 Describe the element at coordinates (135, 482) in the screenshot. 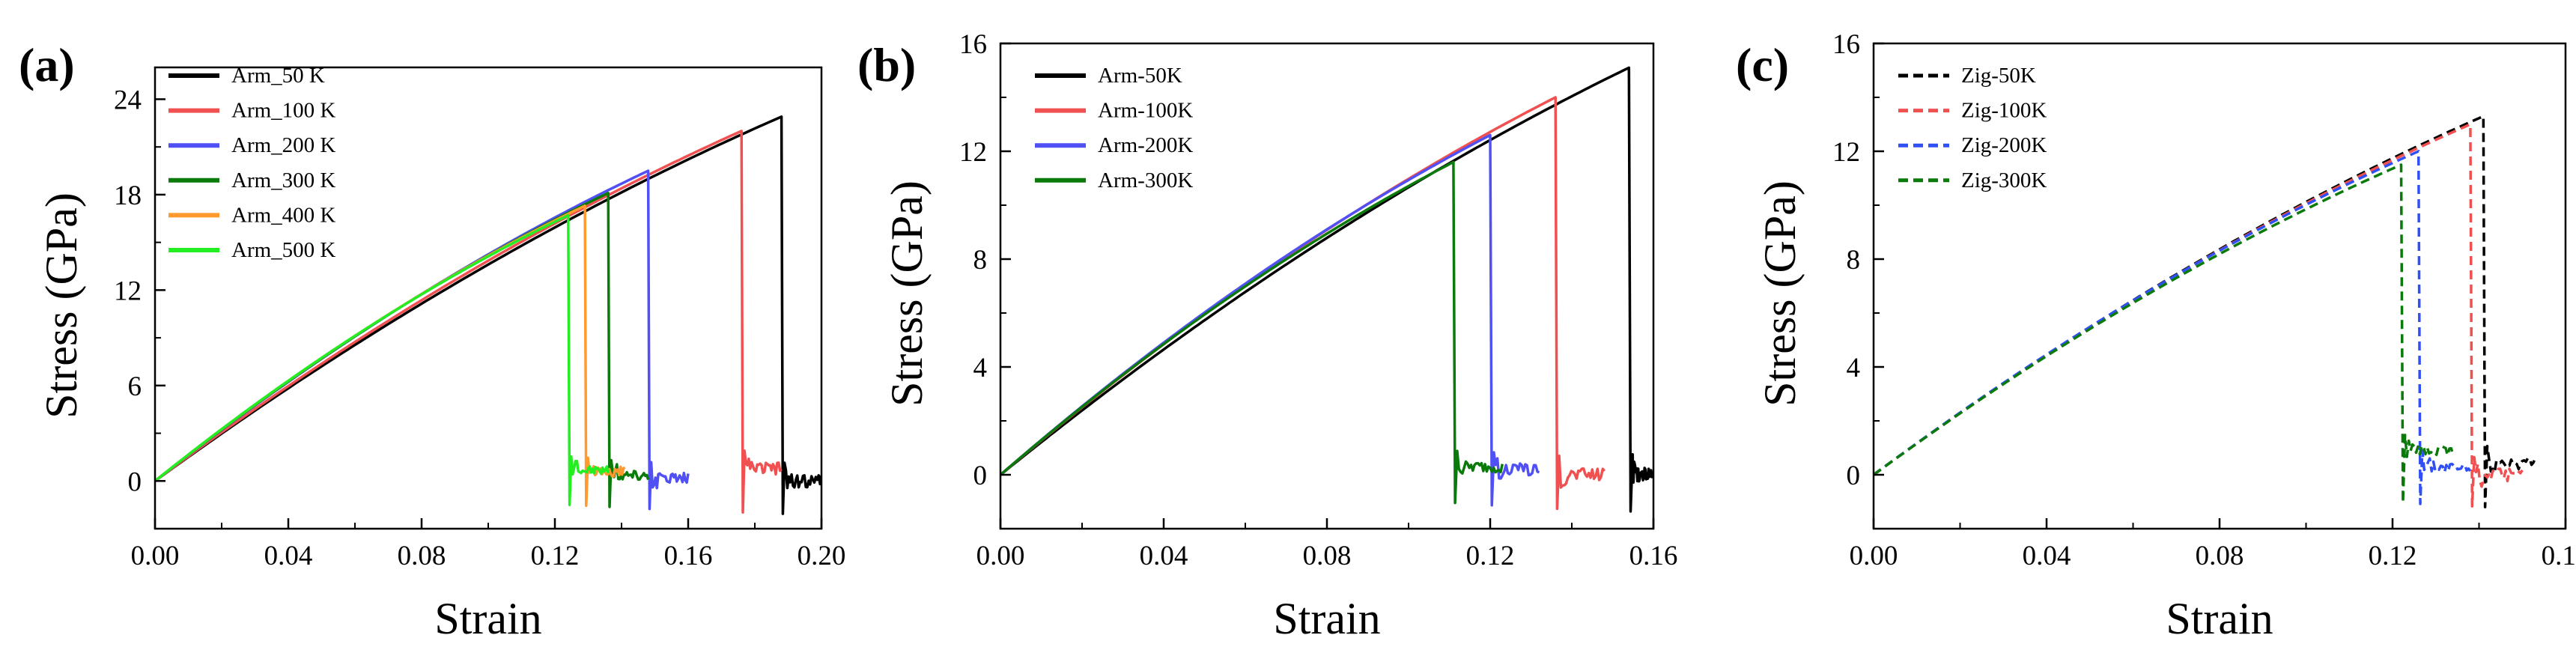

I see `panel-a-ytick-label-0: 0` at that location.